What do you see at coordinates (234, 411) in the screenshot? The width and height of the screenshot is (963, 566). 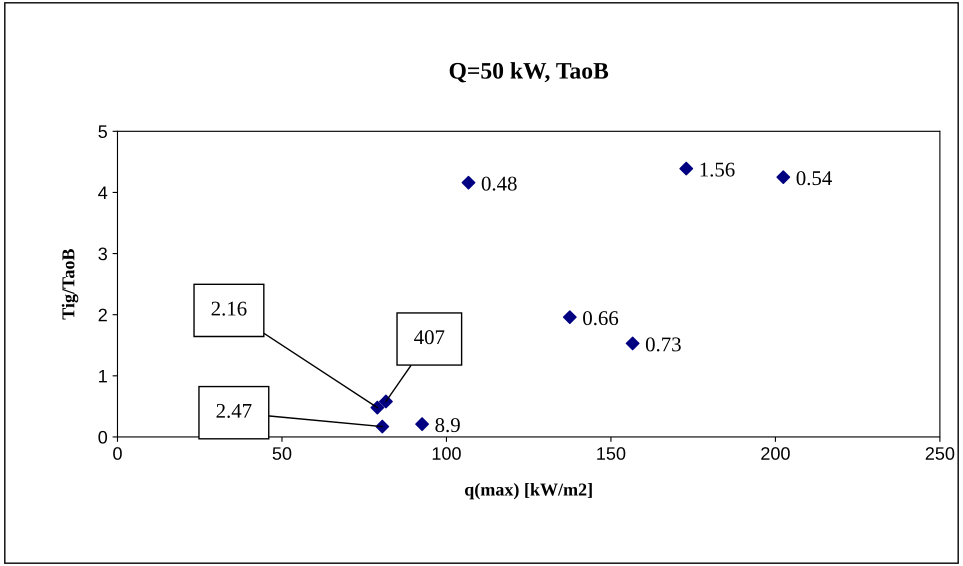 I see `annotation: 2.47` at bounding box center [234, 411].